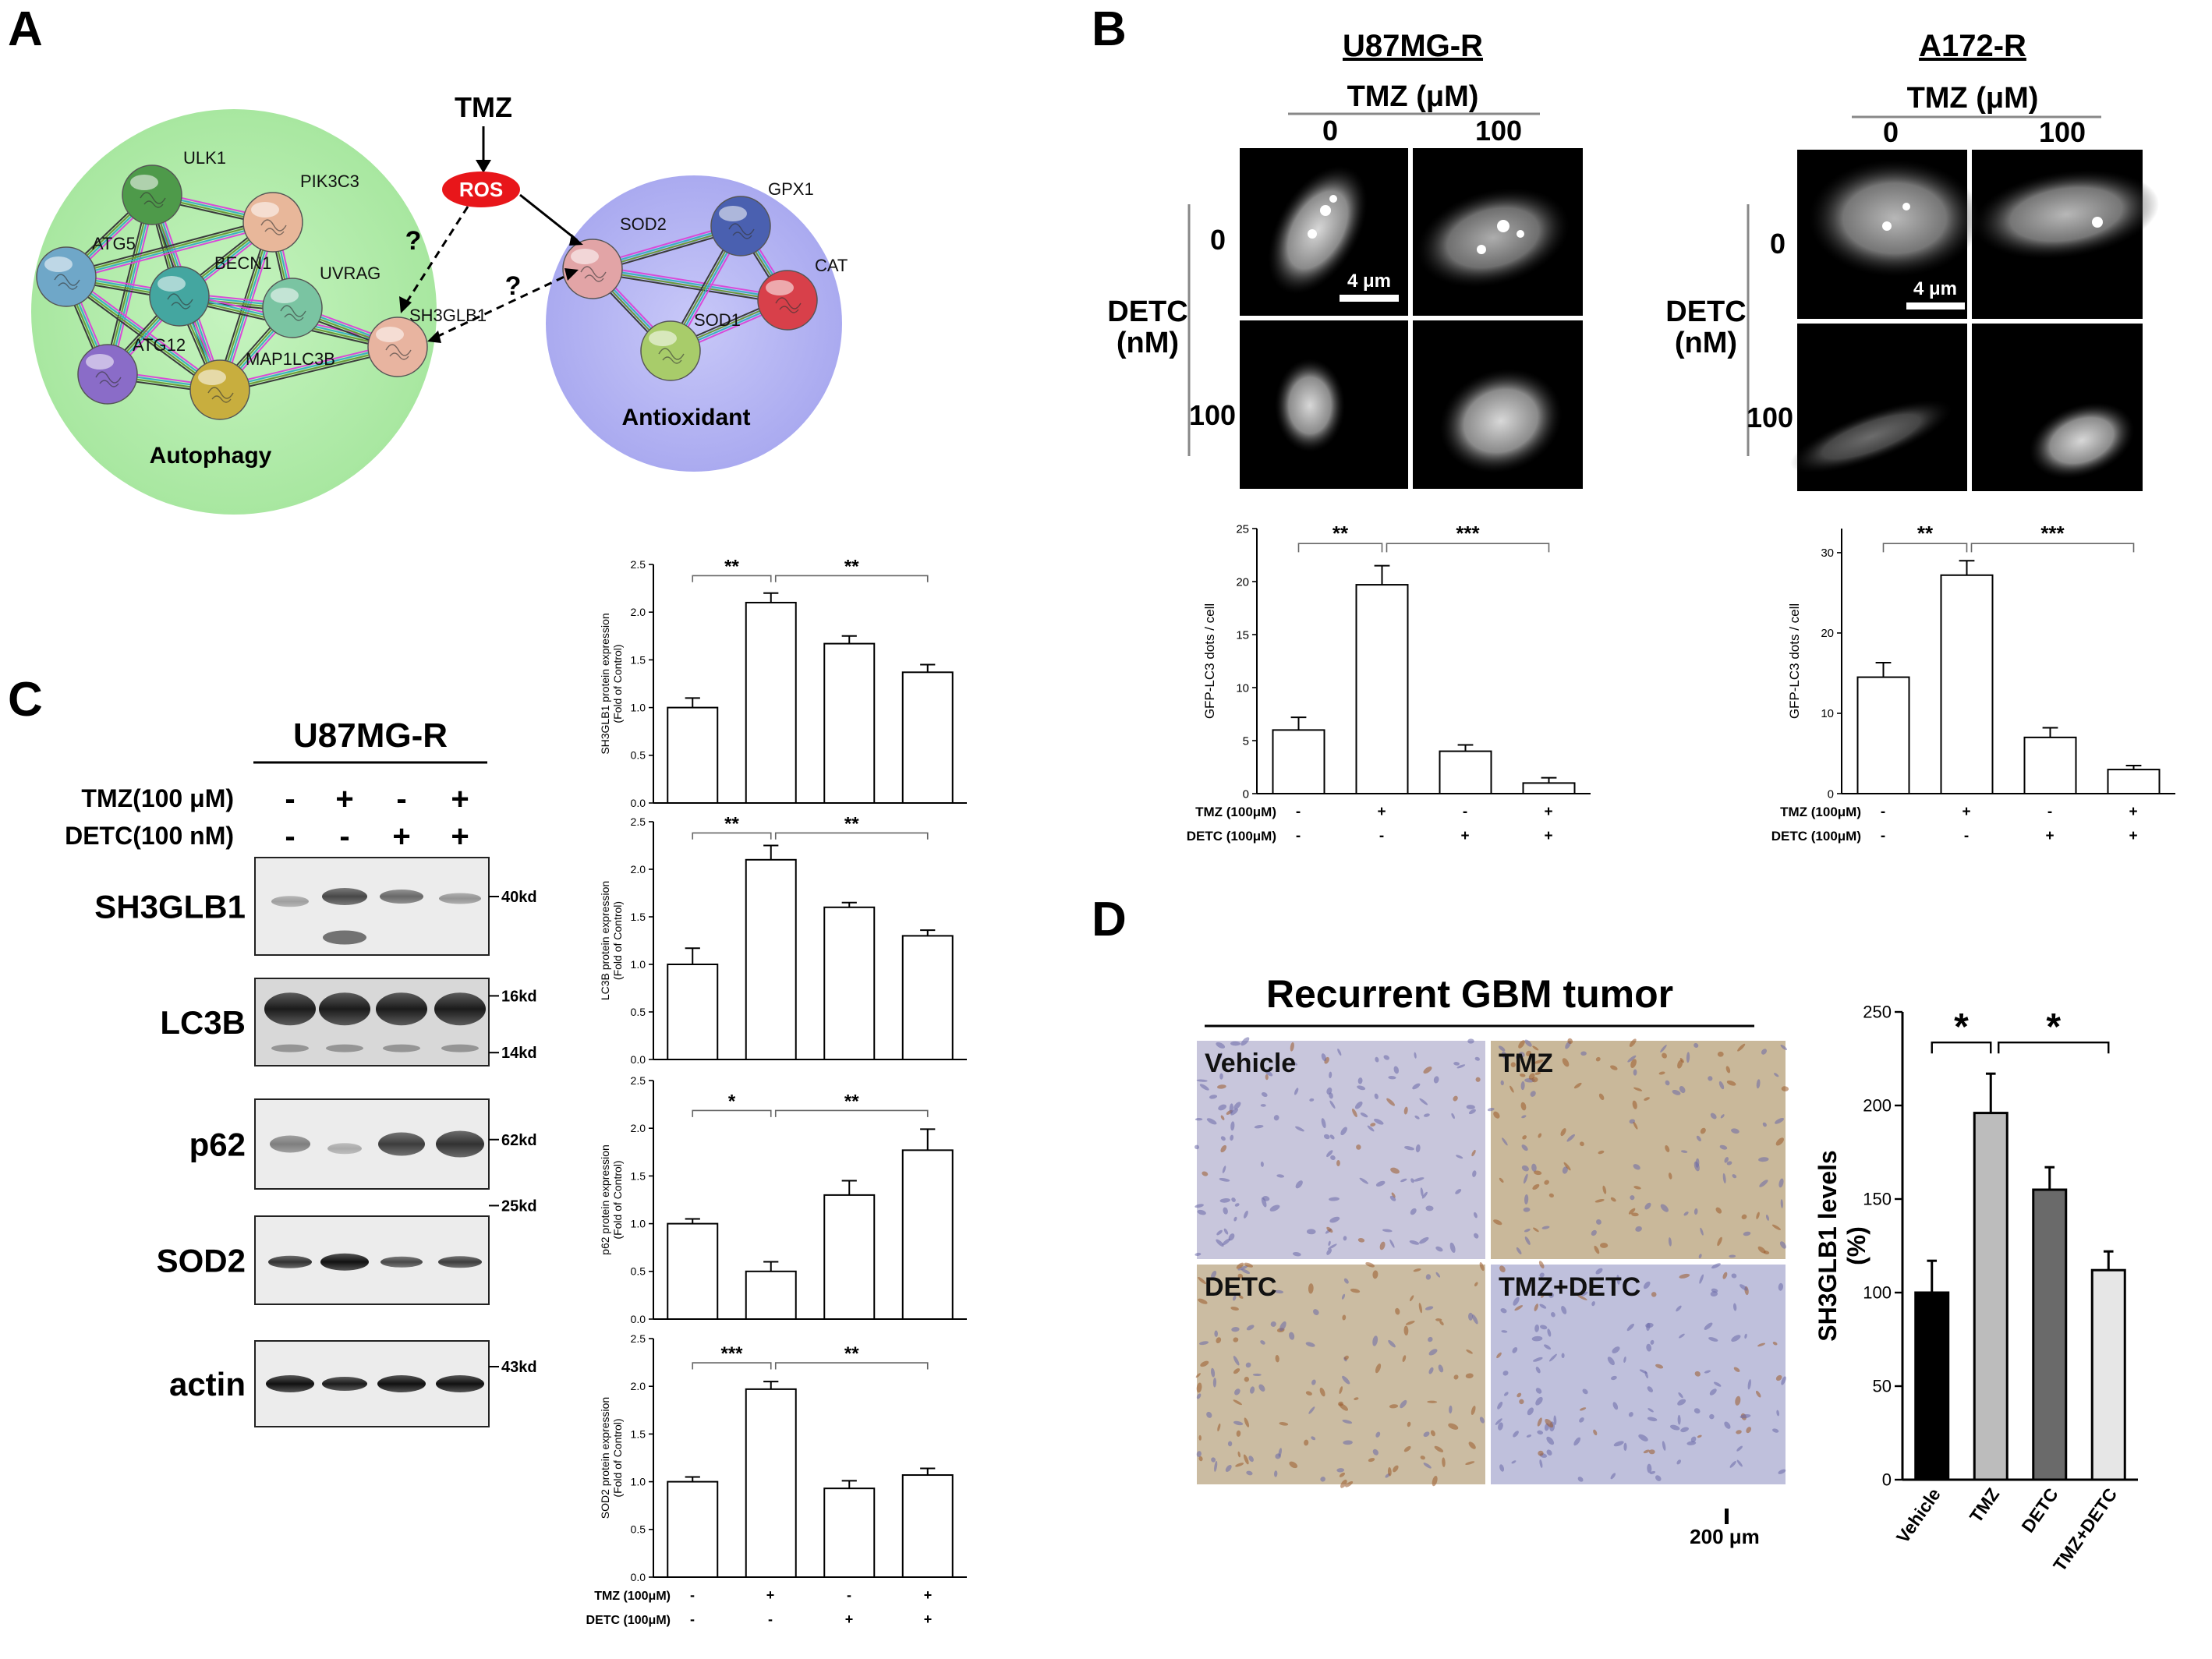  What do you see at coordinates (1370, 824) in the screenshot?
I see `treatment-table-b1: TMZ (100μM) - + - + DETC (100μM) - - + +` at bounding box center [1370, 824].